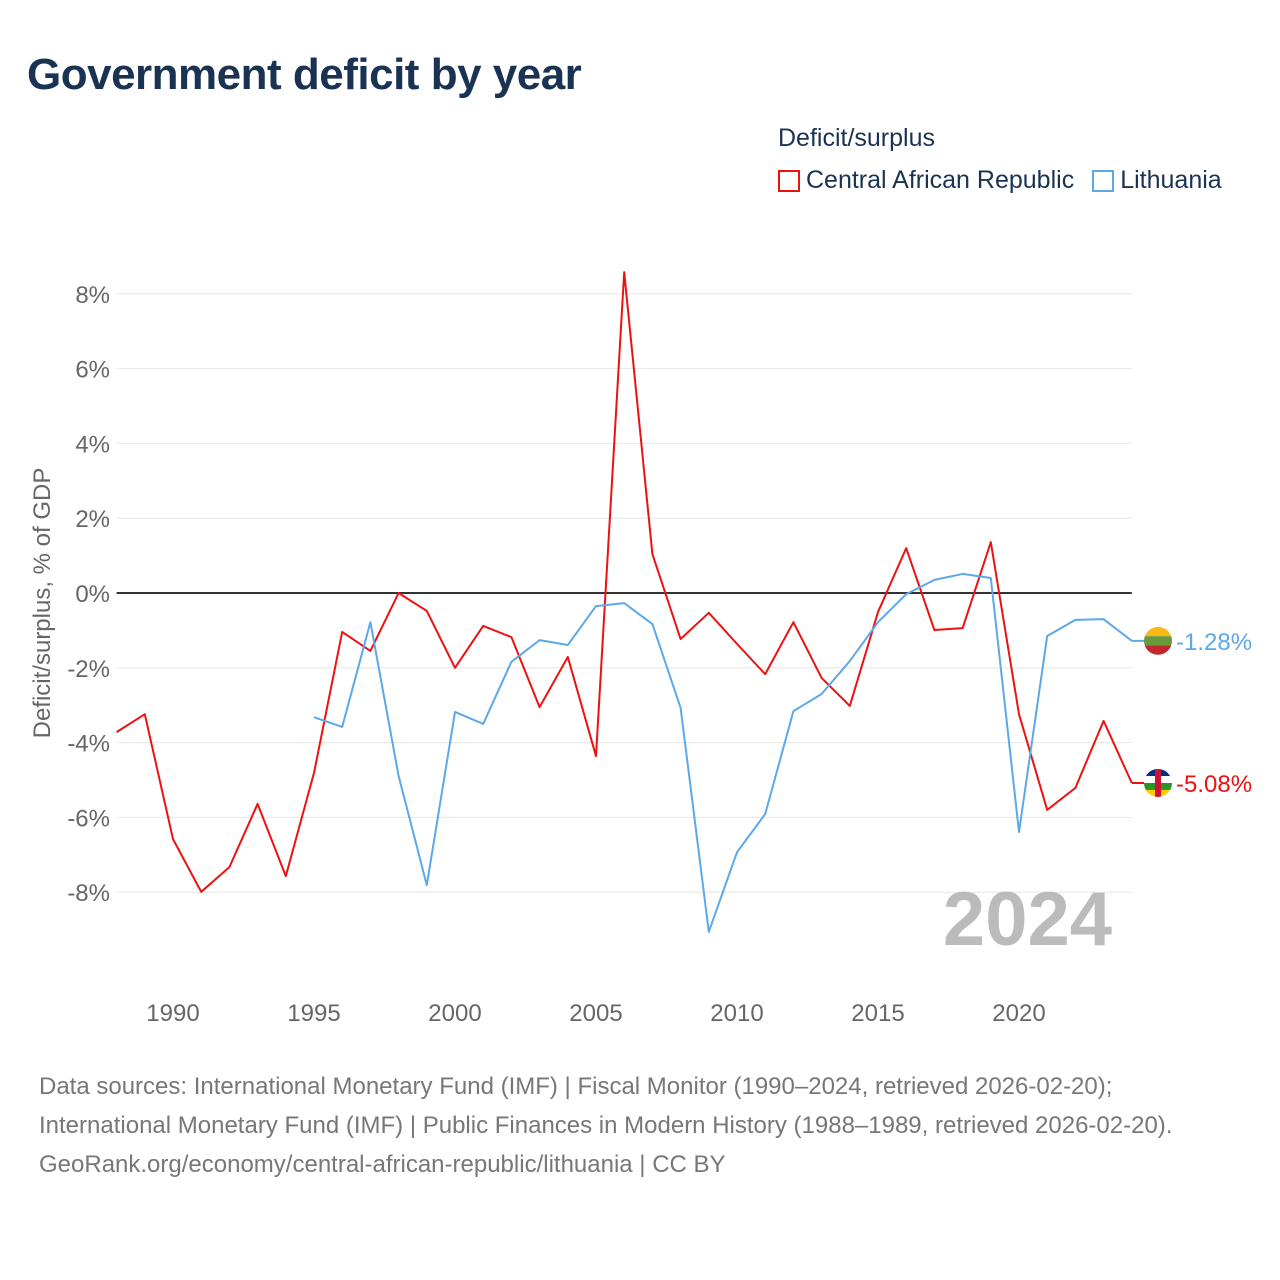 This screenshot has height=1280, width=1280. I want to click on legend-item-lithuania: Lithuania, so click(1157, 180).